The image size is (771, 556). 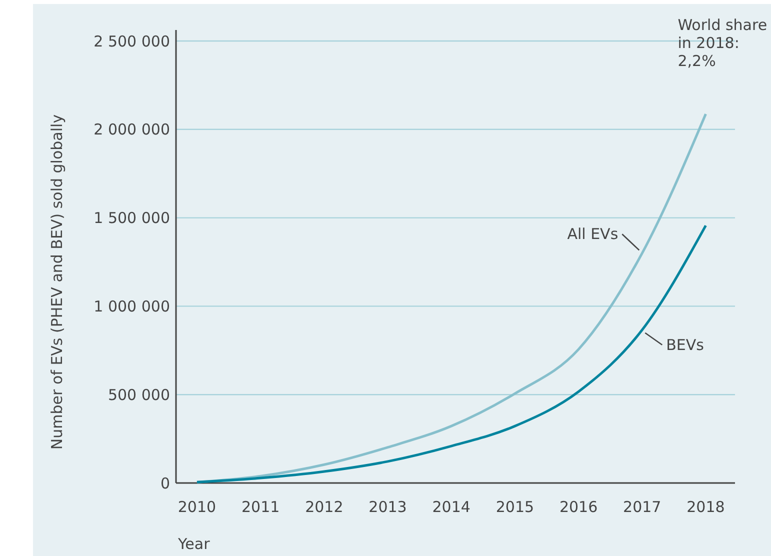 I want to click on annotation: World share in 2018: 2,2%, so click(x=723, y=43).